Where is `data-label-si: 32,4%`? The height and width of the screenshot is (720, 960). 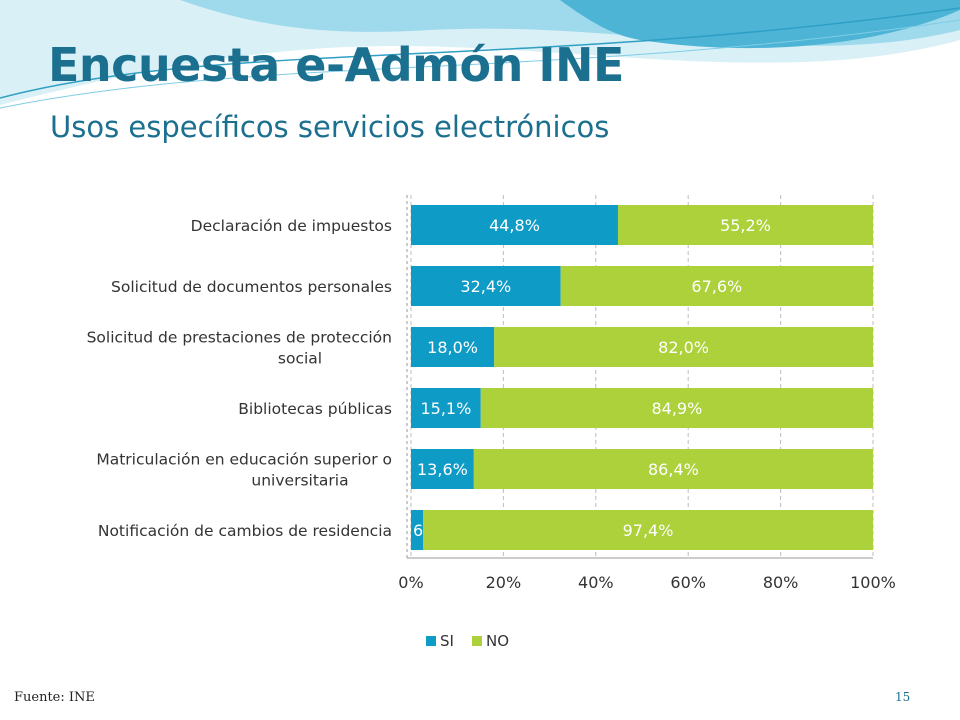
data-label-si: 32,4% is located at coordinates (485, 286).